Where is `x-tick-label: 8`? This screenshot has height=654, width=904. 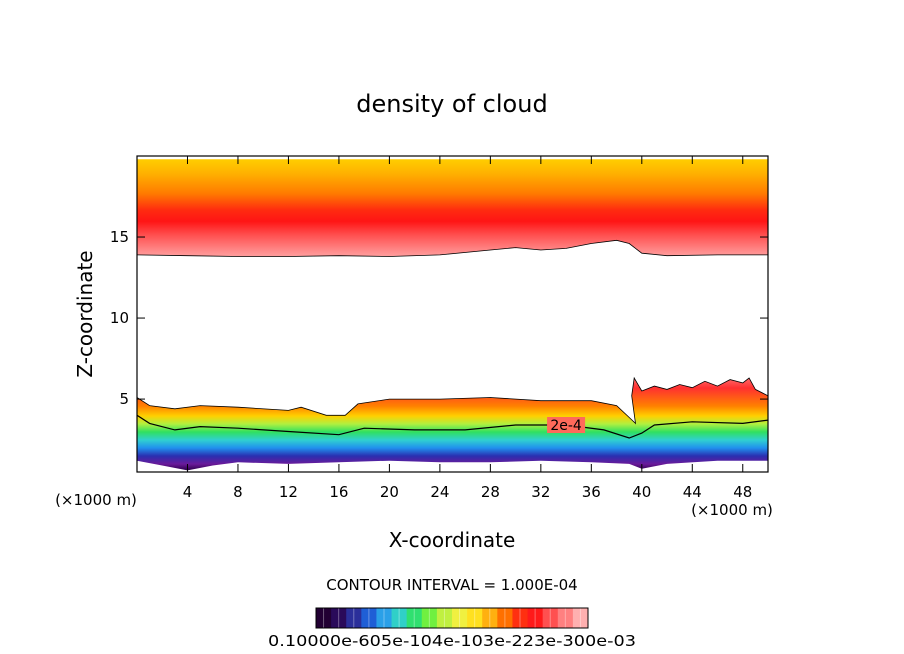
x-tick-label: 8 is located at coordinates (238, 492).